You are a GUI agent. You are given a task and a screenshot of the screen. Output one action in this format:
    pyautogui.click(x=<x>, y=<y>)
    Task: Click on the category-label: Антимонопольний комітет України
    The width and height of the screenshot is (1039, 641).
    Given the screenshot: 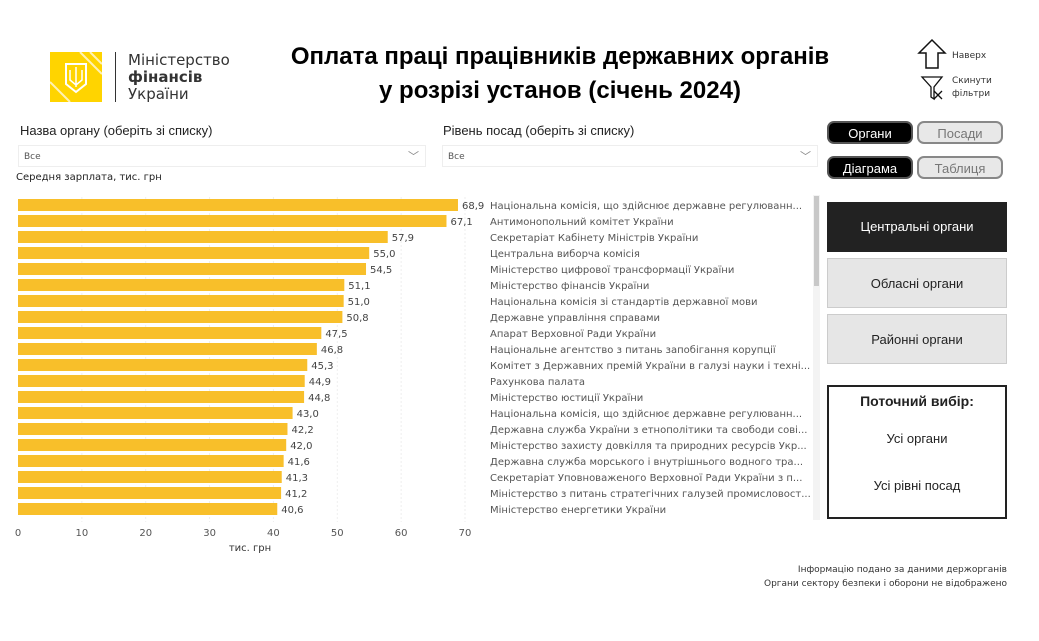 What is the action you would take?
    pyautogui.click(x=582, y=222)
    